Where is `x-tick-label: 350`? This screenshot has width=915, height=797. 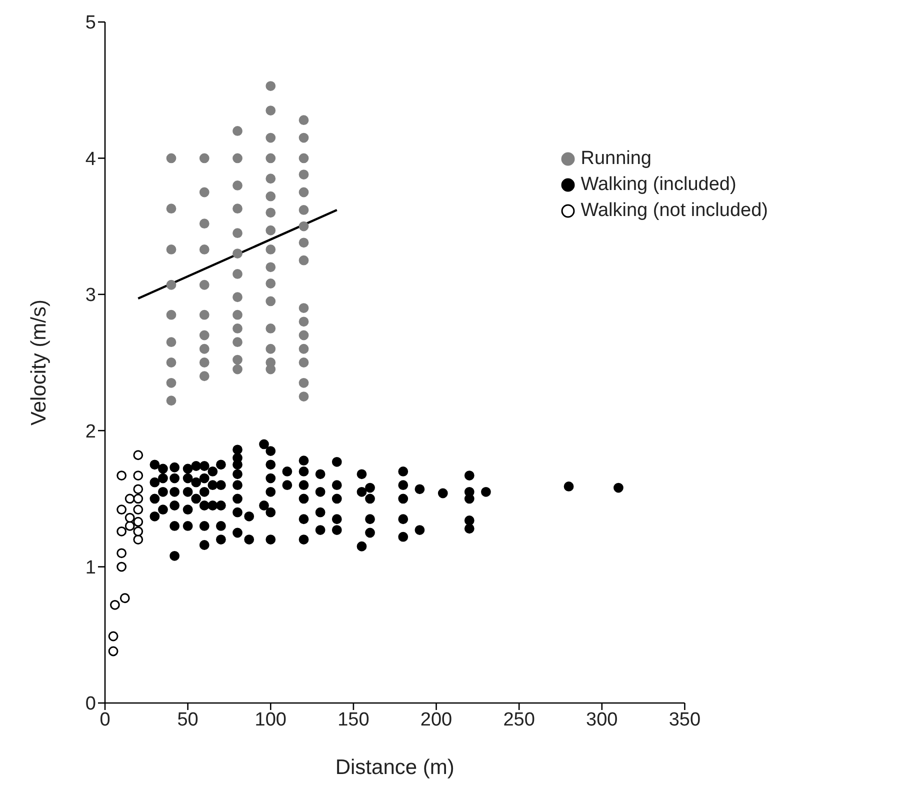 x-tick-label: 350 is located at coordinates (684, 719).